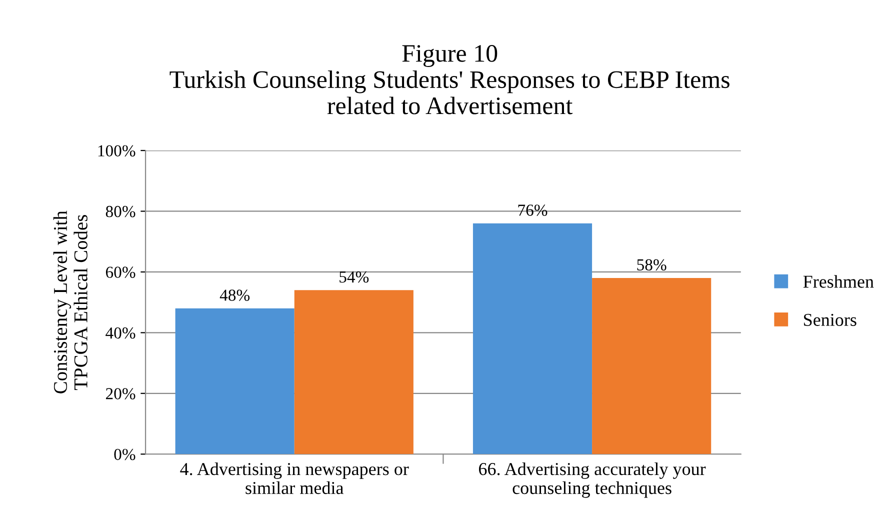 The height and width of the screenshot is (519, 882). What do you see at coordinates (830, 320) in the screenshot?
I see `legend-label: Seniors` at bounding box center [830, 320].